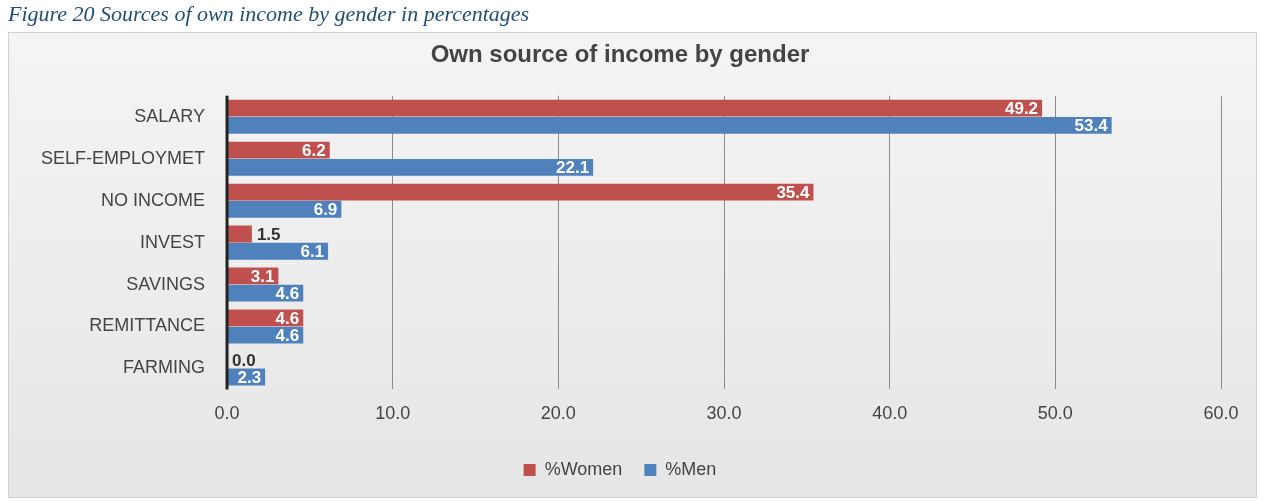 The image size is (1263, 502). Describe the element at coordinates (890, 413) in the screenshot. I see `x-tick-label: 40.0` at that location.